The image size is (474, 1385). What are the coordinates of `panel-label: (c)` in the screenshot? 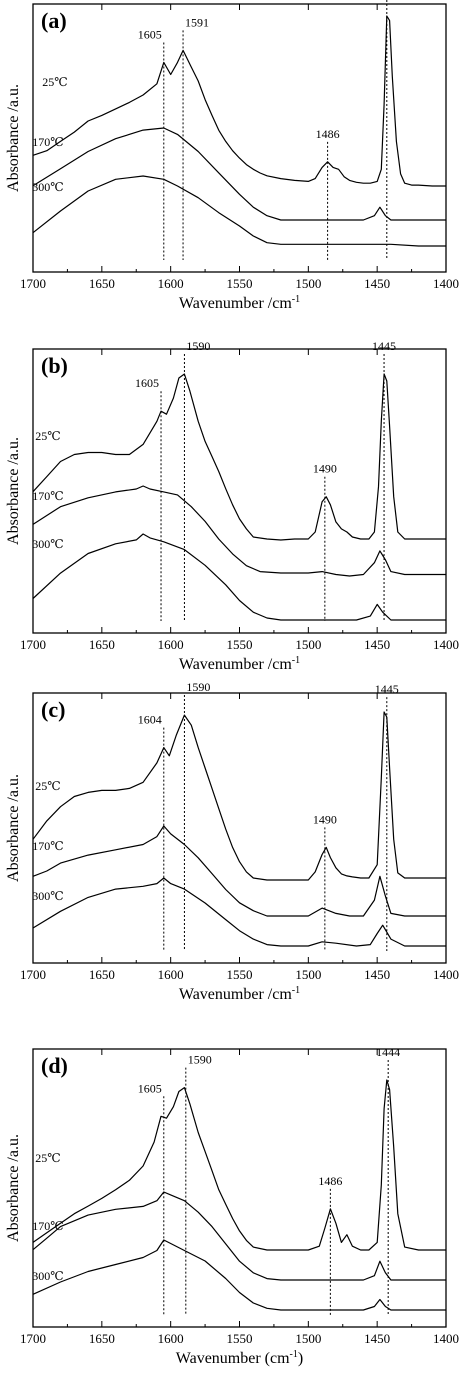 It's located at (53, 709).